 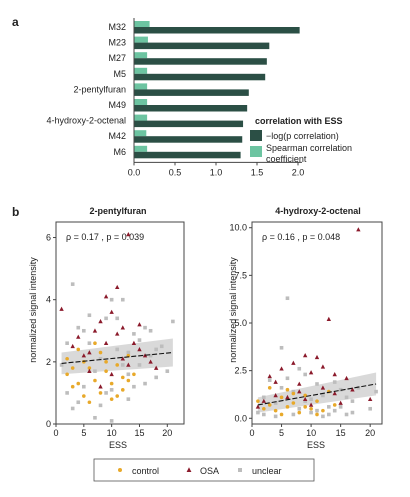 I want to click on b1-title: 2-pentylfuran, so click(x=117, y=211).